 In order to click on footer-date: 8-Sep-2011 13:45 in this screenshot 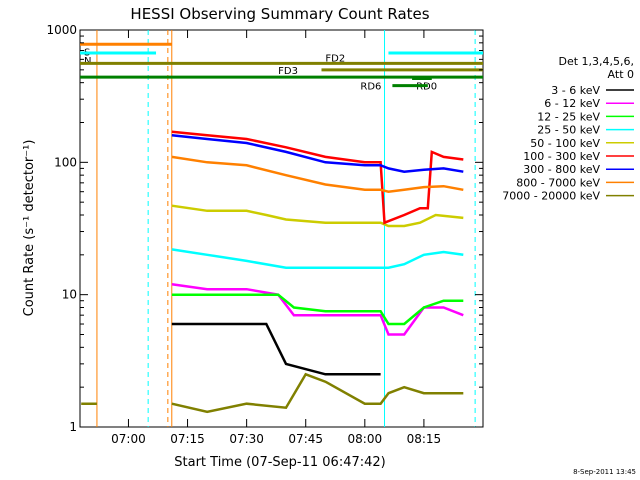, I will do `click(604, 472)`.